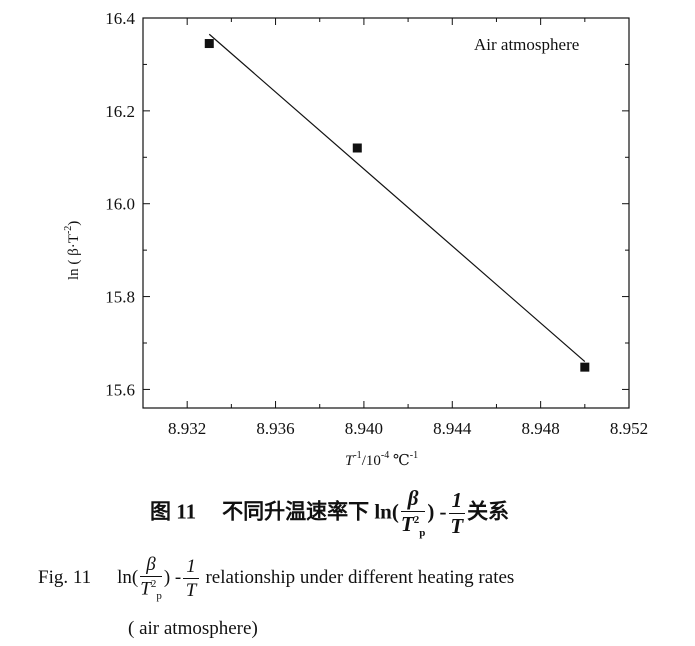  What do you see at coordinates (629, 428) in the screenshot?
I see `x-tick-label: 8.952` at bounding box center [629, 428].